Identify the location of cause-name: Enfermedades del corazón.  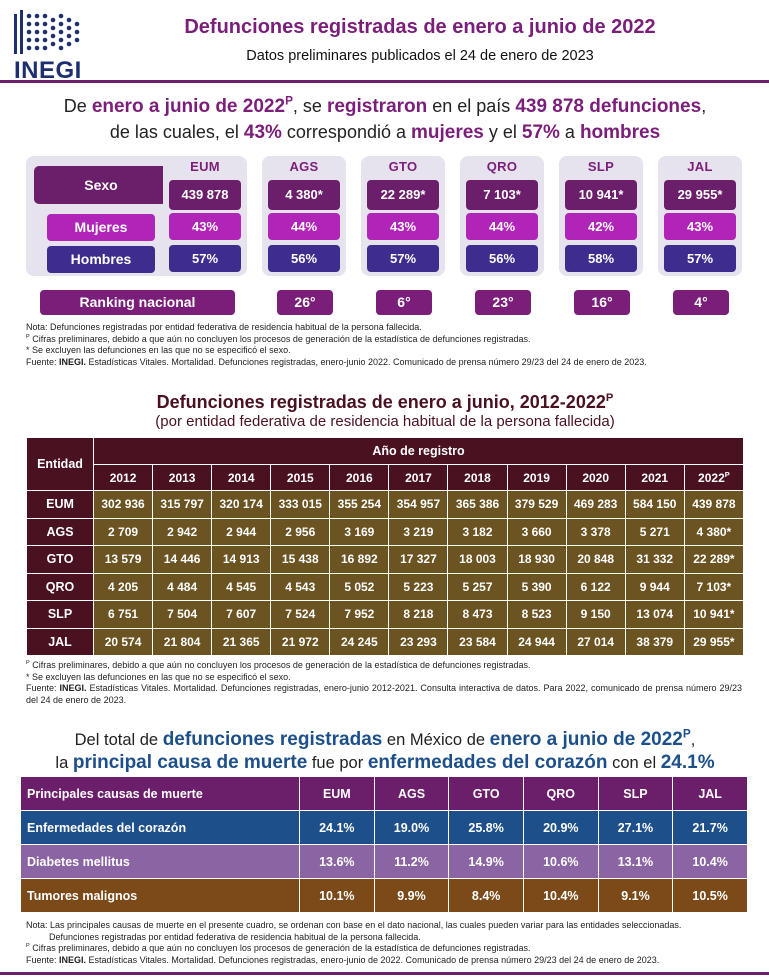
(160, 827).